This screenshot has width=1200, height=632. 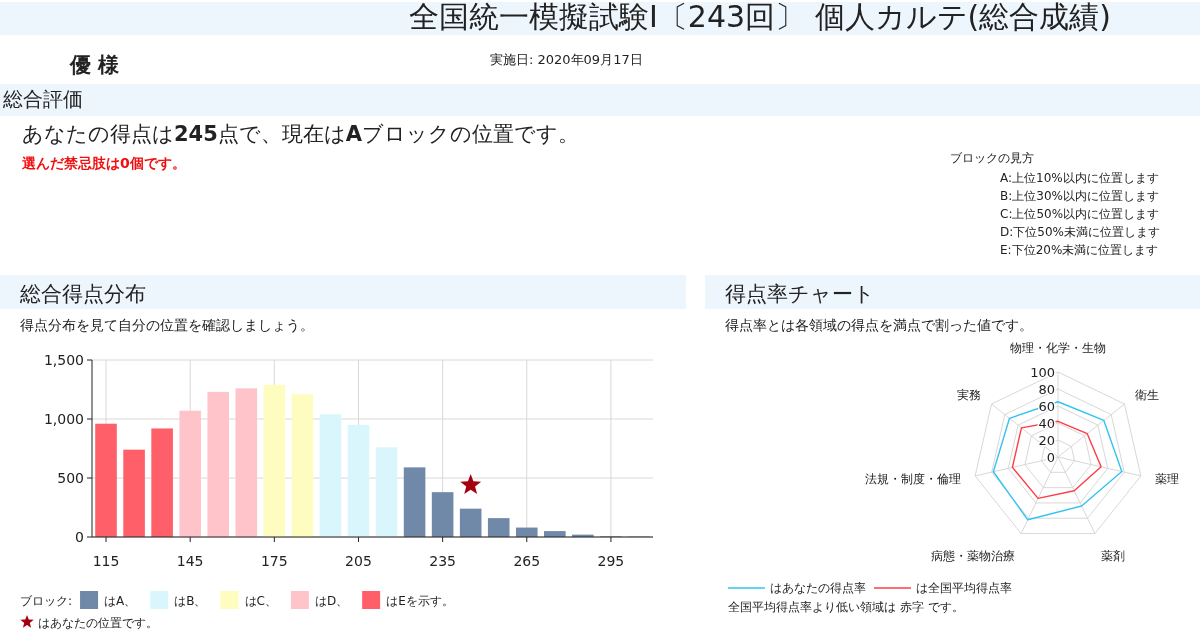 What do you see at coordinates (879, 325) in the screenshot?
I see `chart-subtitle: 得点率とは各領域の得点を満点で割った値です。` at bounding box center [879, 325].